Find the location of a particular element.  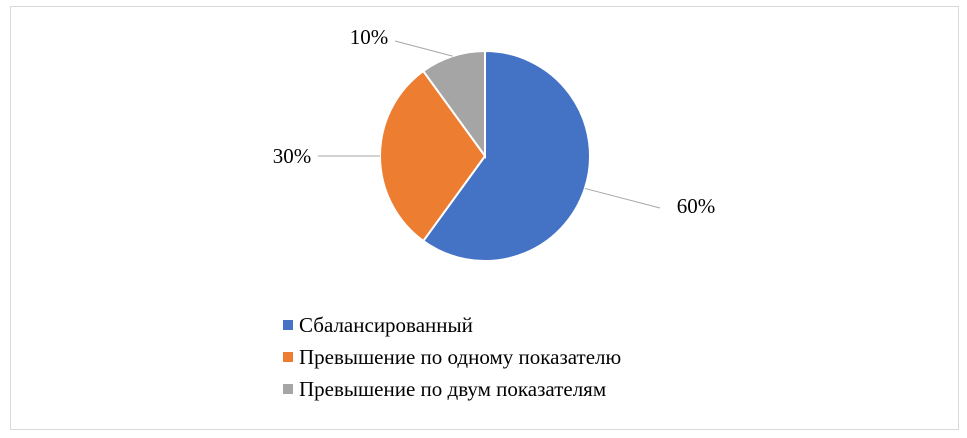

leader-lines is located at coordinates (489, 124).